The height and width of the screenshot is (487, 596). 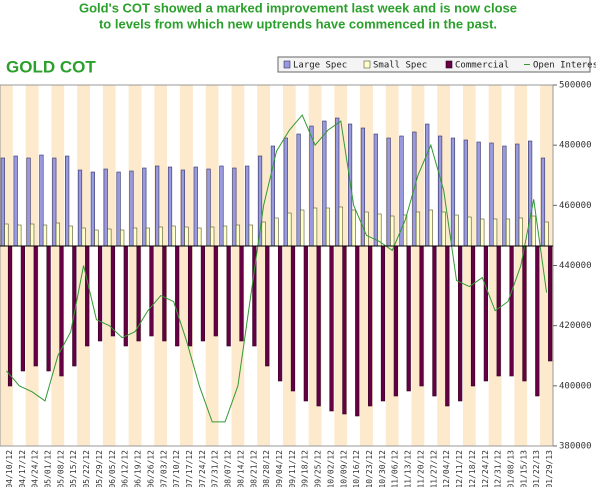 I want to click on x-tick-label: 05/22/12, so click(x=86, y=468).